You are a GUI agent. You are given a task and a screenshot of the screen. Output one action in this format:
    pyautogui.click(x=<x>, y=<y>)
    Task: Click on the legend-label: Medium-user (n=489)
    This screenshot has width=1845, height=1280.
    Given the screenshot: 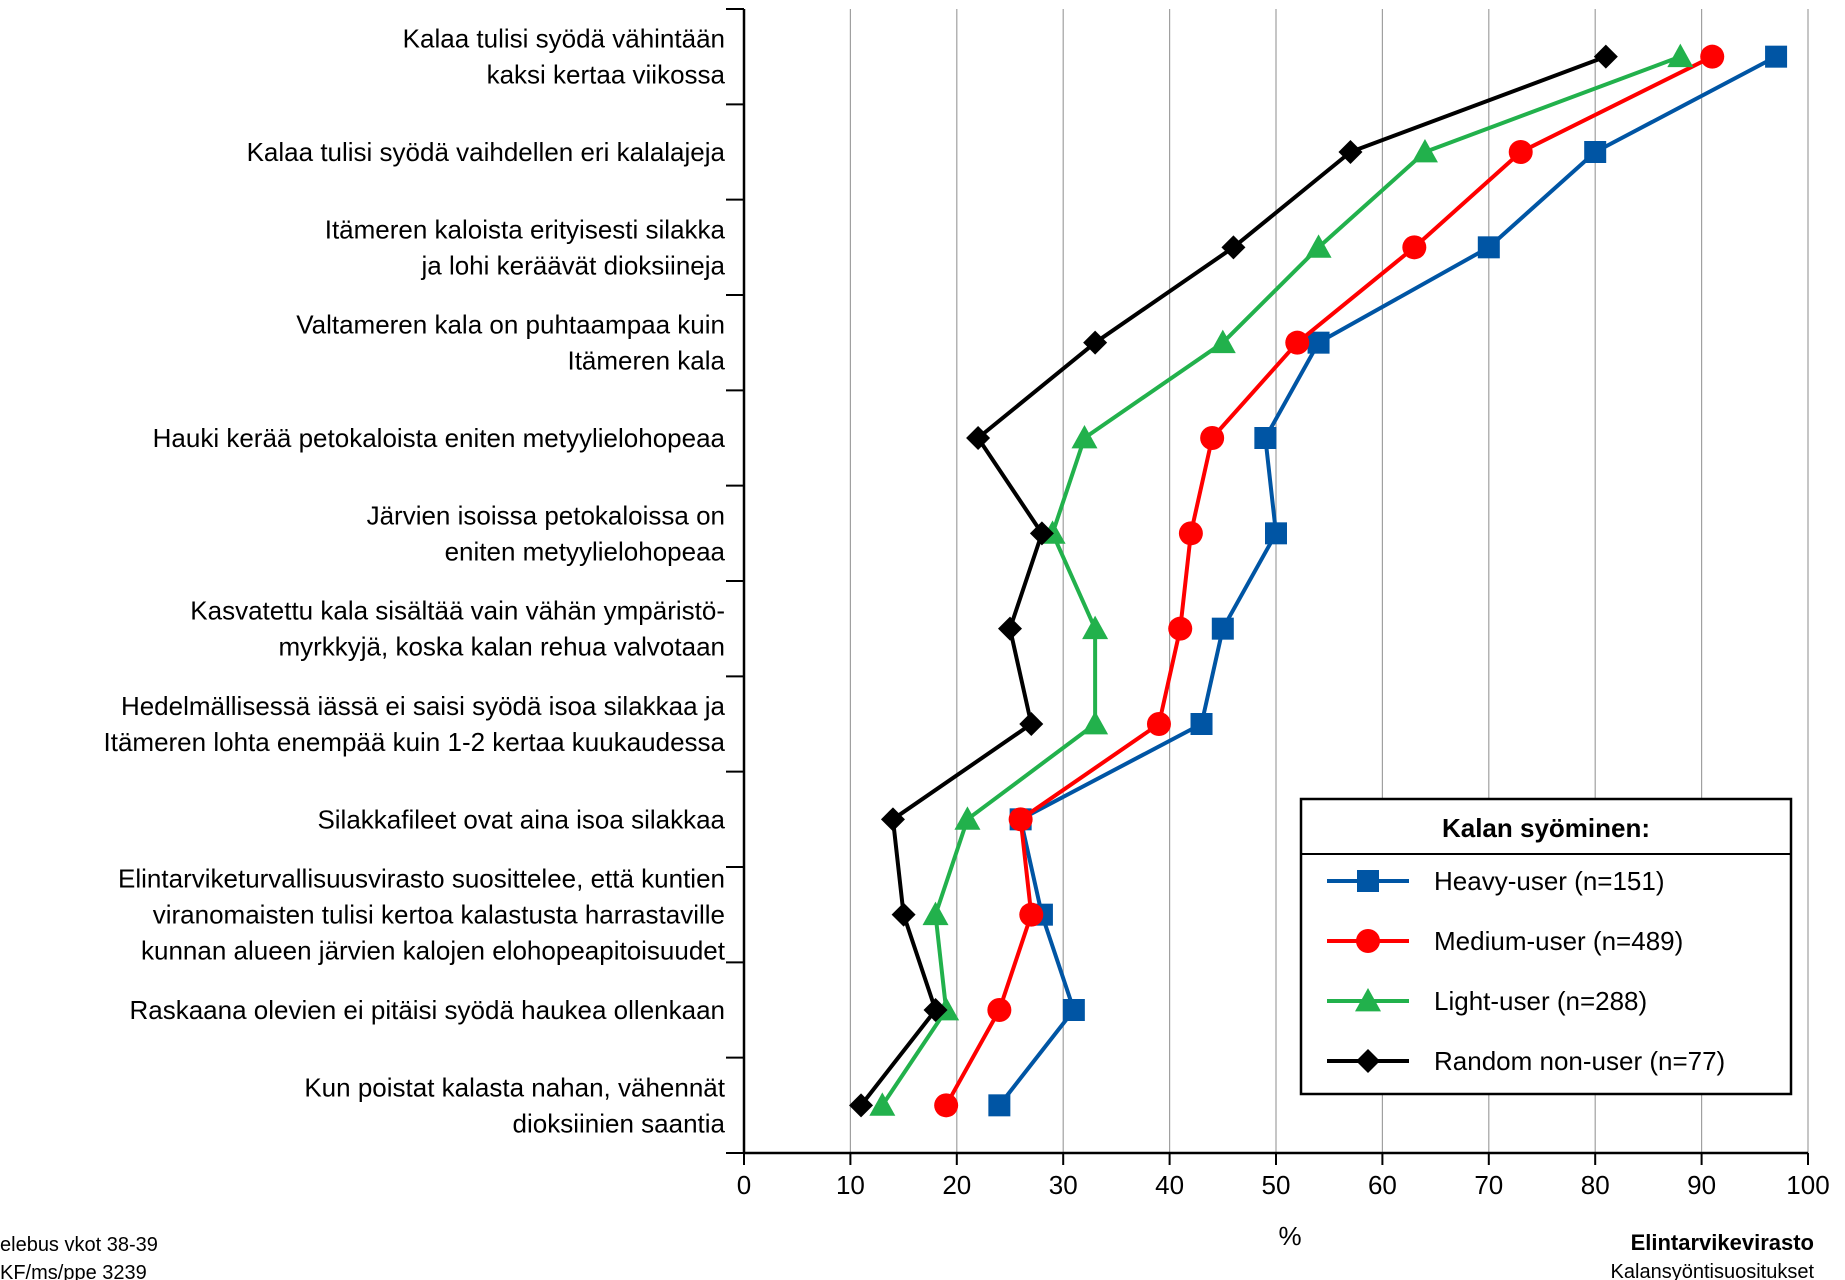 What is the action you would take?
    pyautogui.click(x=1558, y=941)
    